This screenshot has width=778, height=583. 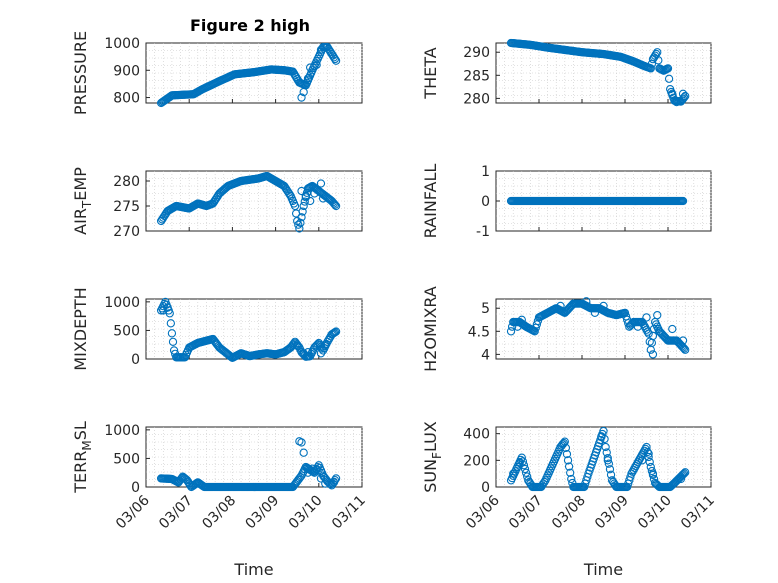 What do you see at coordinates (485, 309) in the screenshot?
I see `y-tick-label: 5` at bounding box center [485, 309].